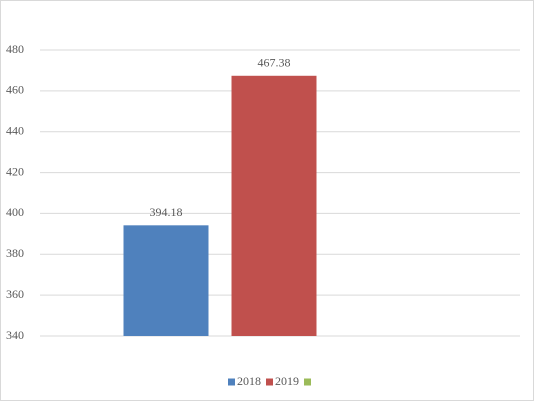 The height and width of the screenshot is (401, 534). I want to click on value-label: 467.38, so click(274, 63).